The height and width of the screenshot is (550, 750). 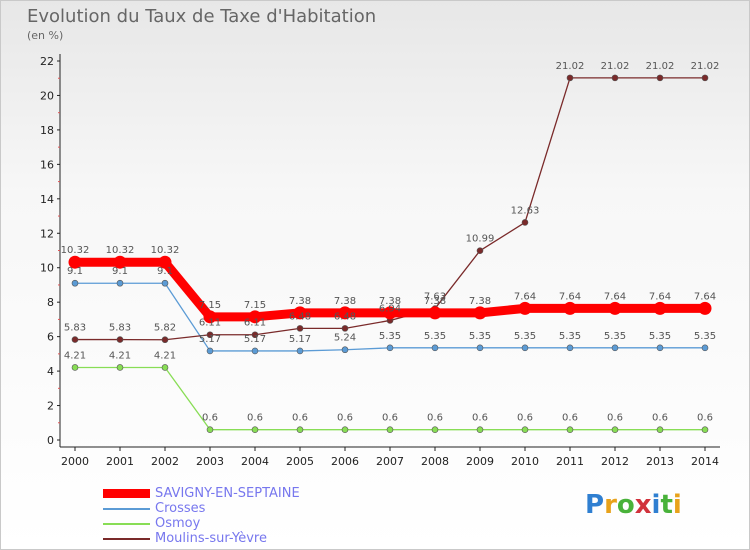 What do you see at coordinates (47, 61) in the screenshot?
I see `y-tick-label: 22` at bounding box center [47, 61].